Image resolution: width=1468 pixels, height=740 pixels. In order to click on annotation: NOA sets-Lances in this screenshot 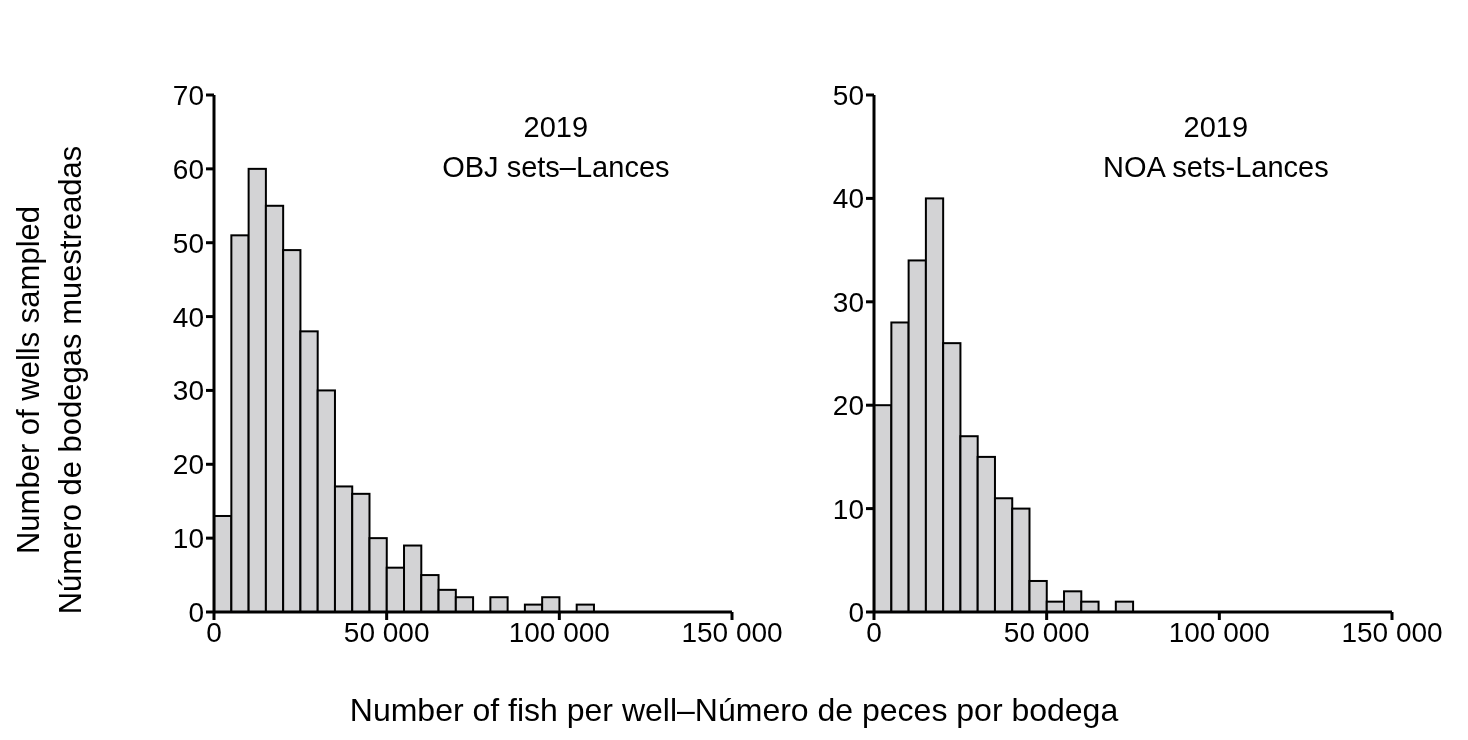, I will do `click(1216, 167)`.